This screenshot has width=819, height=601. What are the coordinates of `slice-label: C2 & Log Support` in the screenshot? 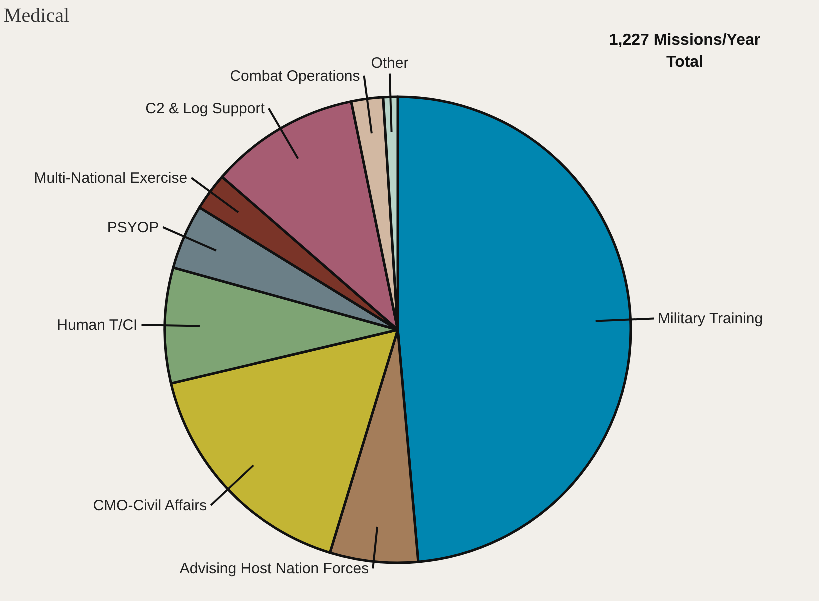 It's located at (206, 109).